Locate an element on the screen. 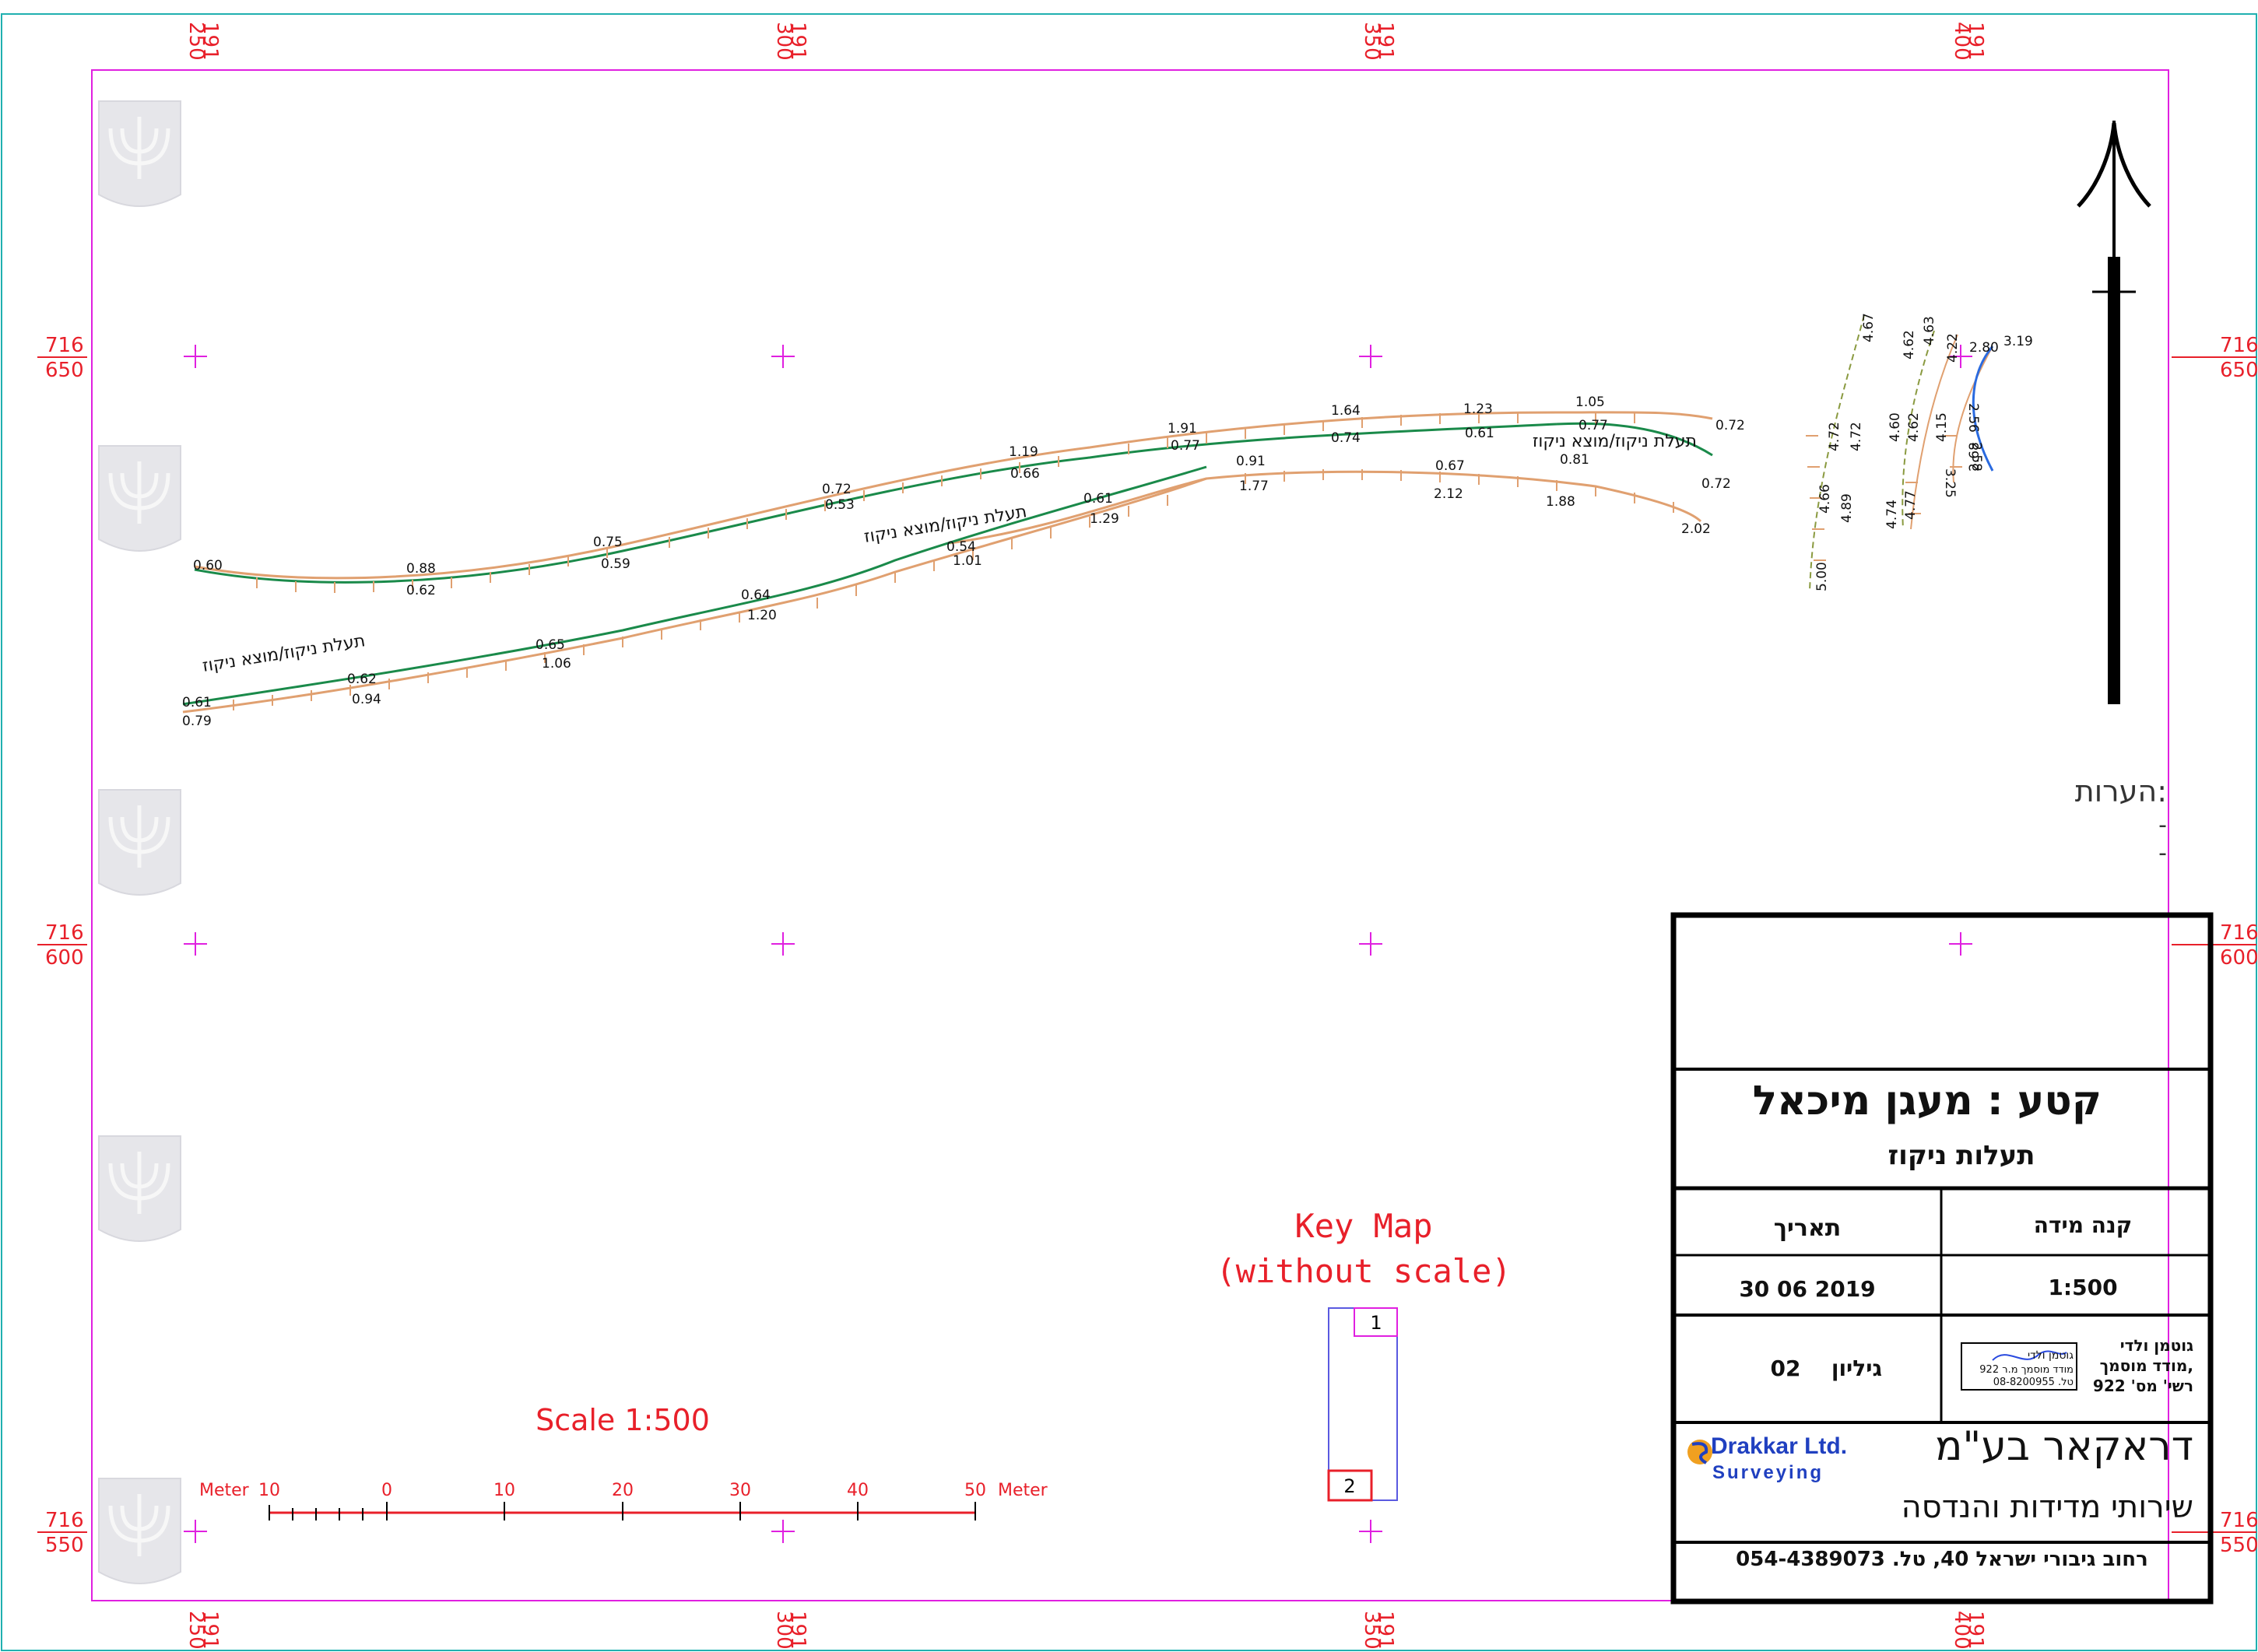  level-value: 4.67 is located at coordinates (1869, 327).